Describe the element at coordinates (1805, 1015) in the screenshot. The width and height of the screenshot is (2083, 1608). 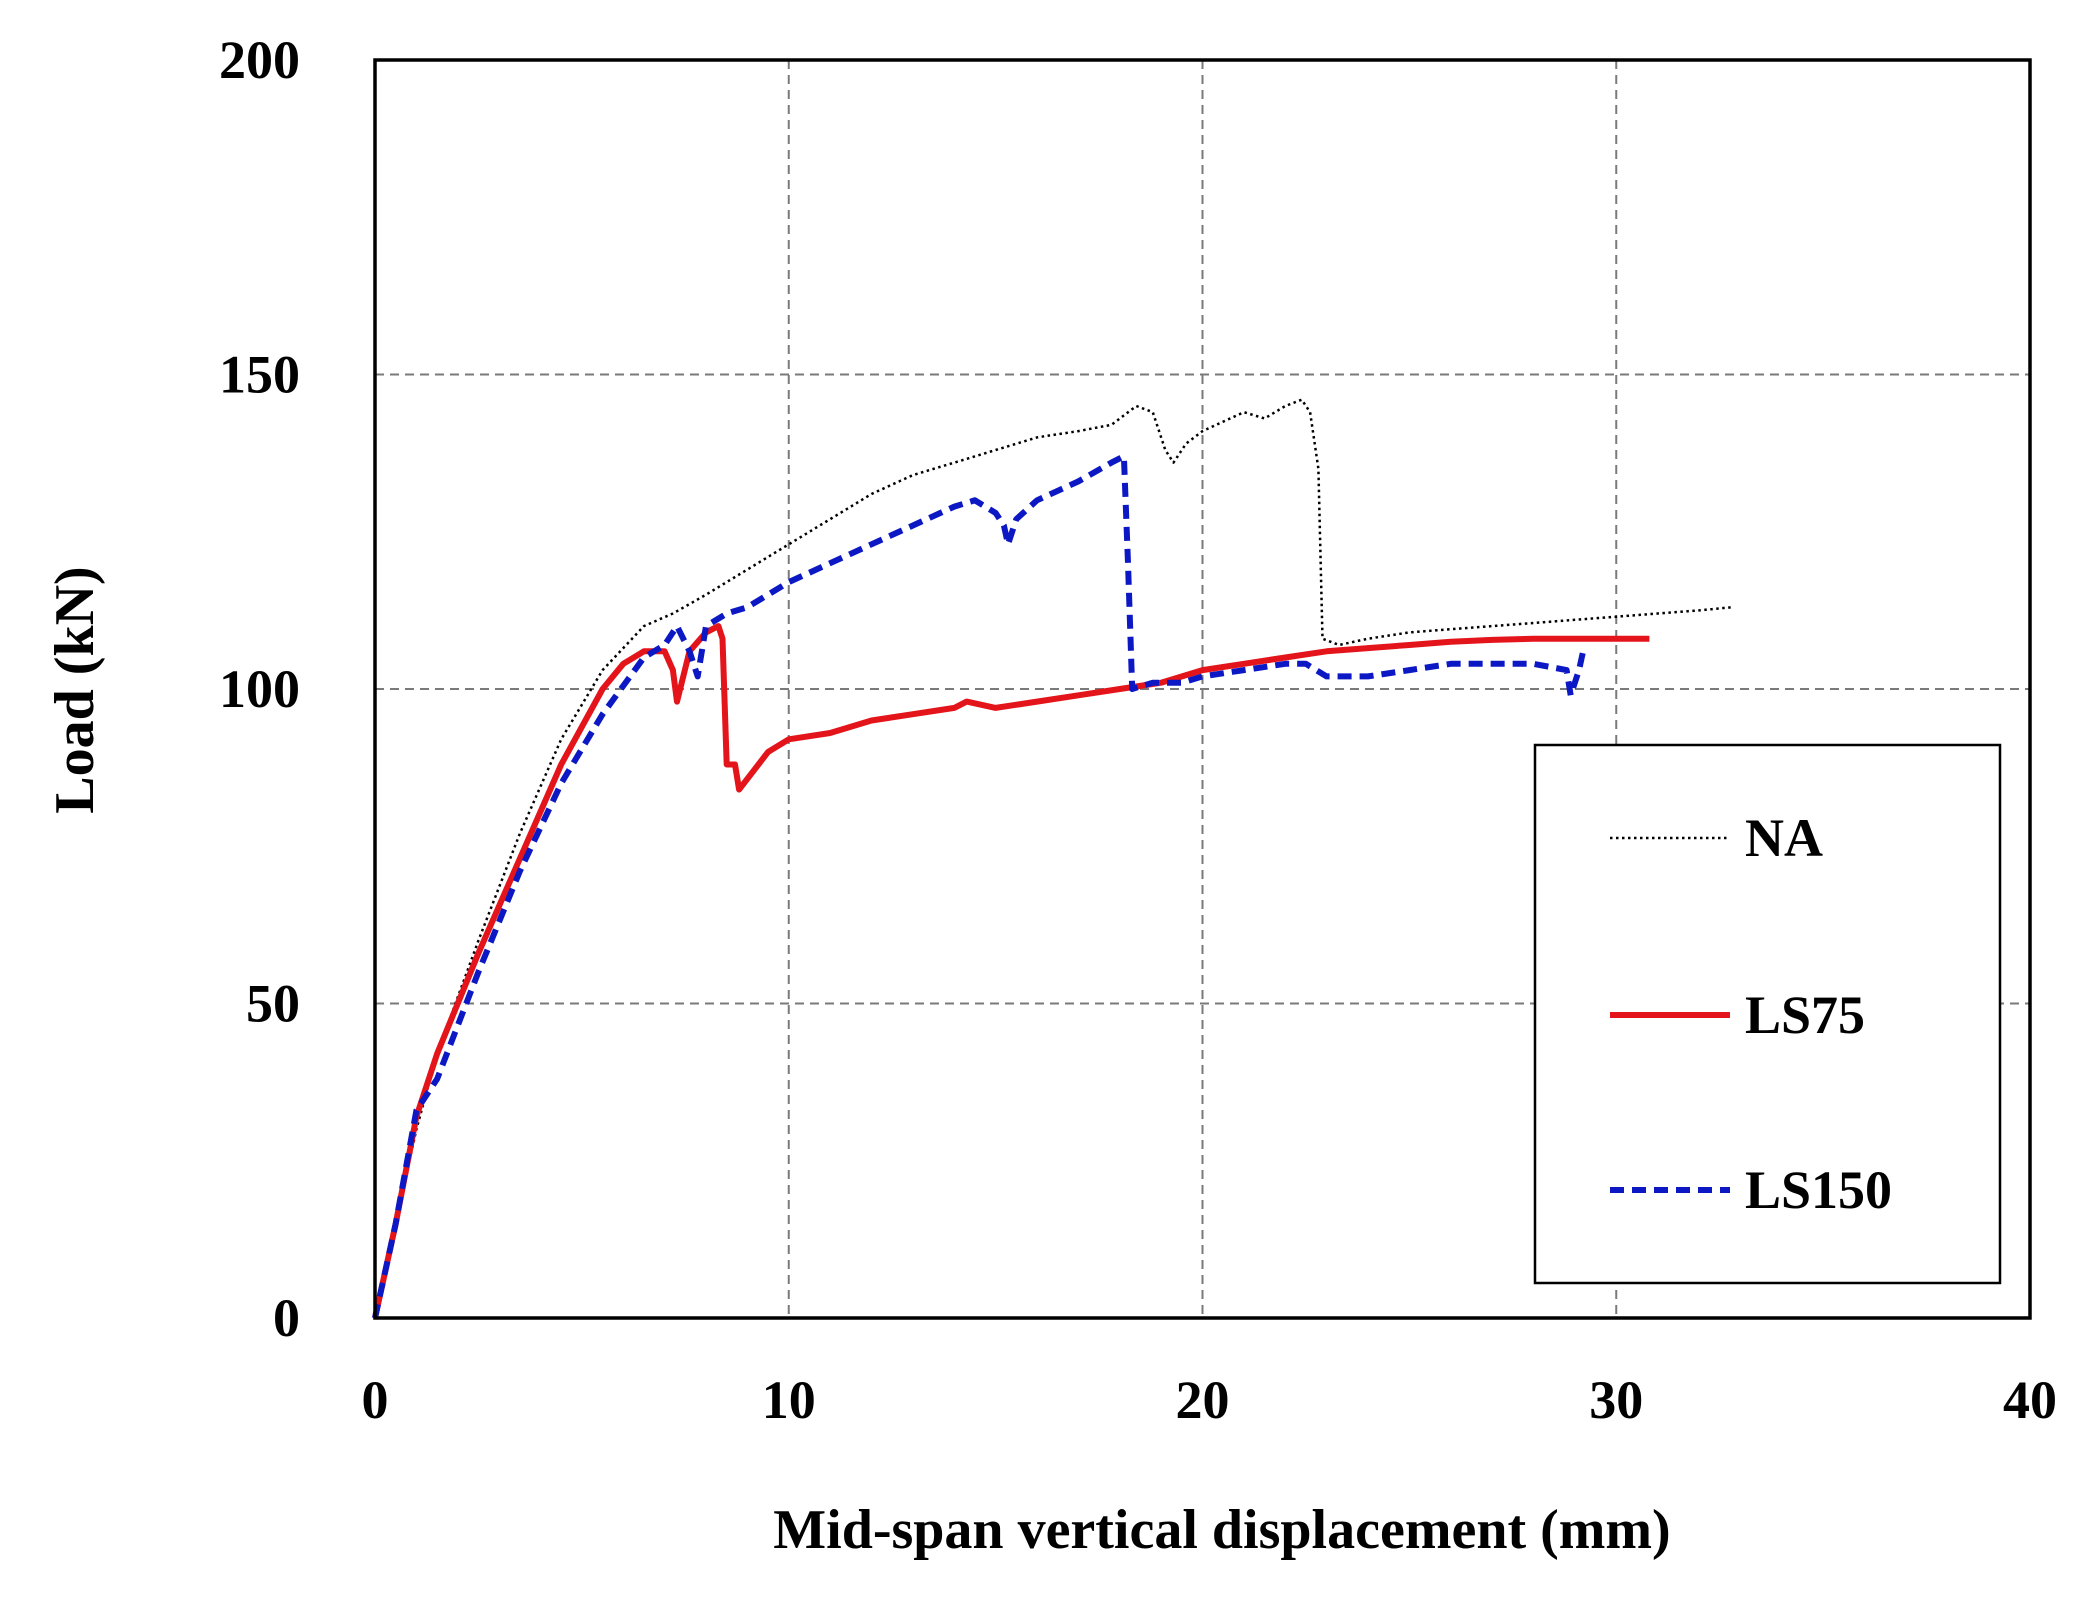
I see `legend-label-ls75: LS75` at that location.